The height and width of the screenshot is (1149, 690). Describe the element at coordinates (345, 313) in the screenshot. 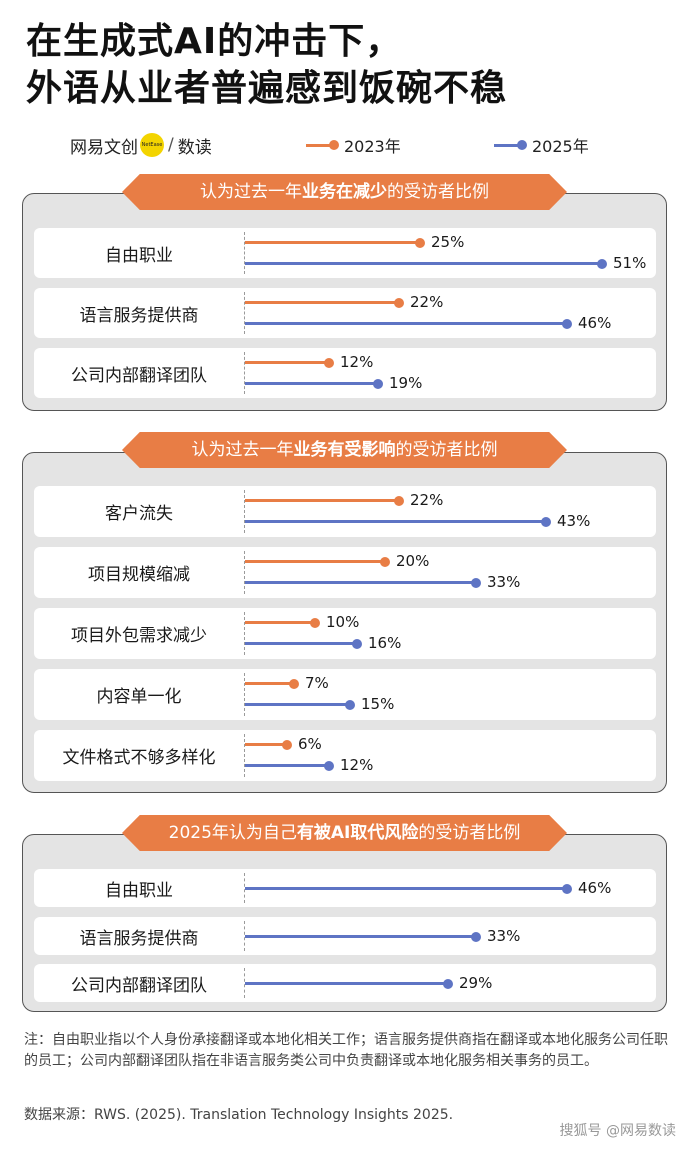

I see `chart-row: 语言服务提供商` at that location.